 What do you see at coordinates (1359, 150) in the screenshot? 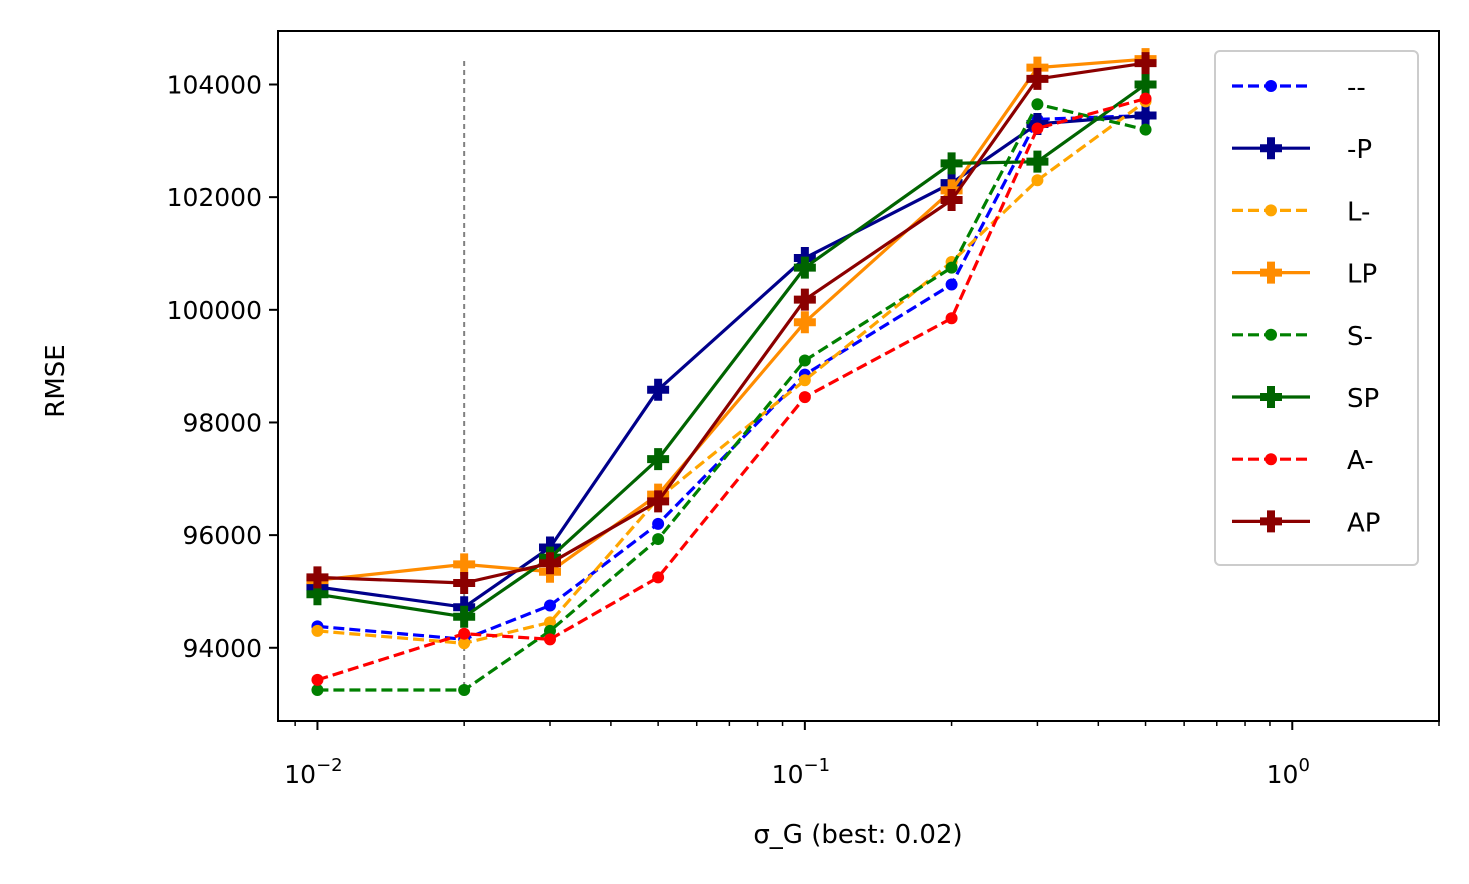
I see `legend-label: -P` at bounding box center [1359, 150].